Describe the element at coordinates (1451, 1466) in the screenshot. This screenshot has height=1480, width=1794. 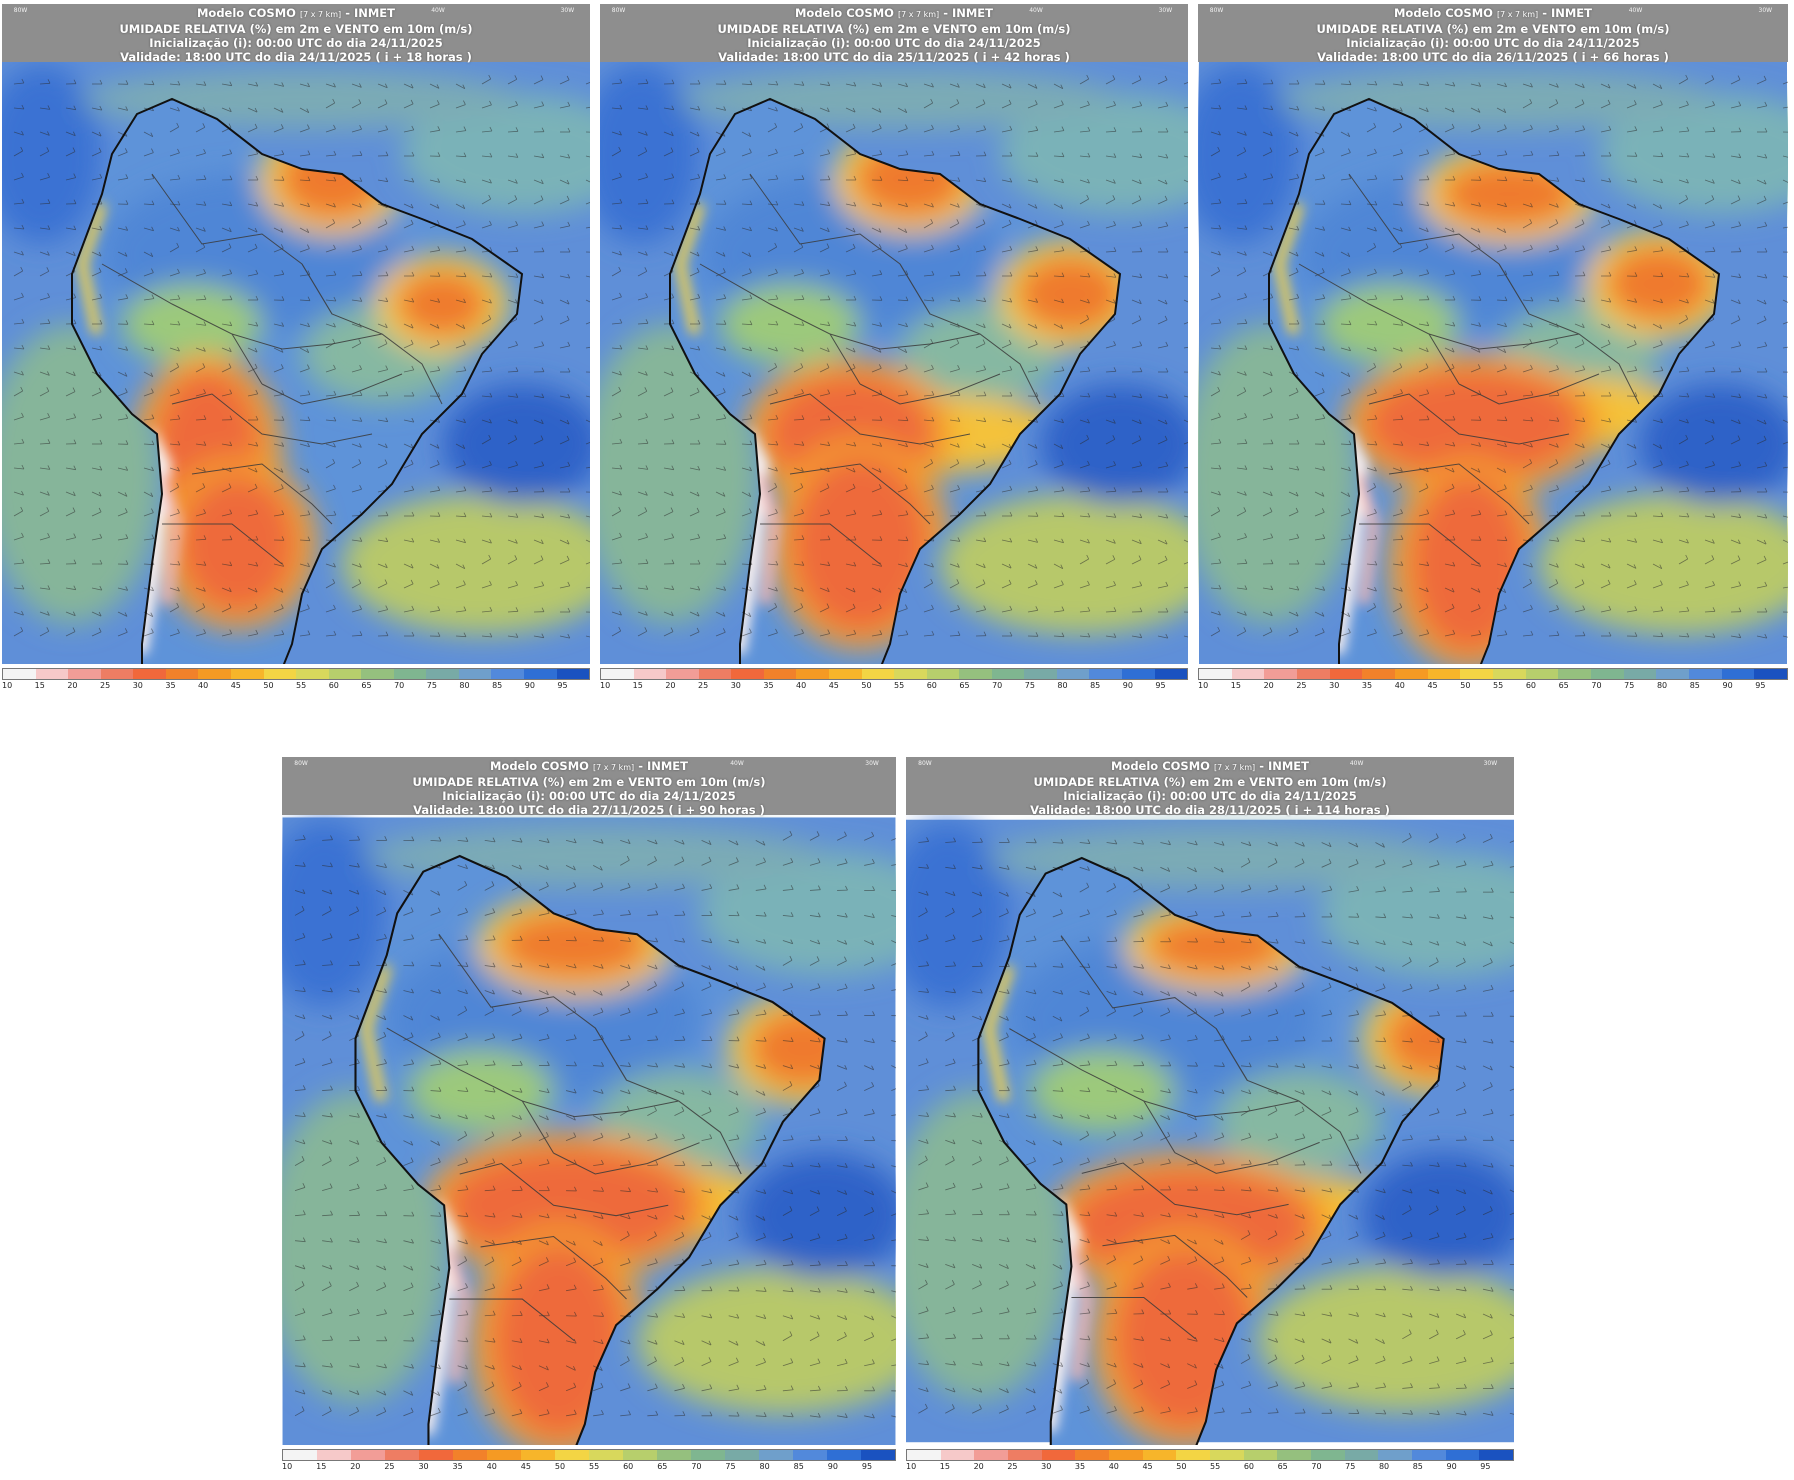
I see `colorbar-tick: 90` at that location.